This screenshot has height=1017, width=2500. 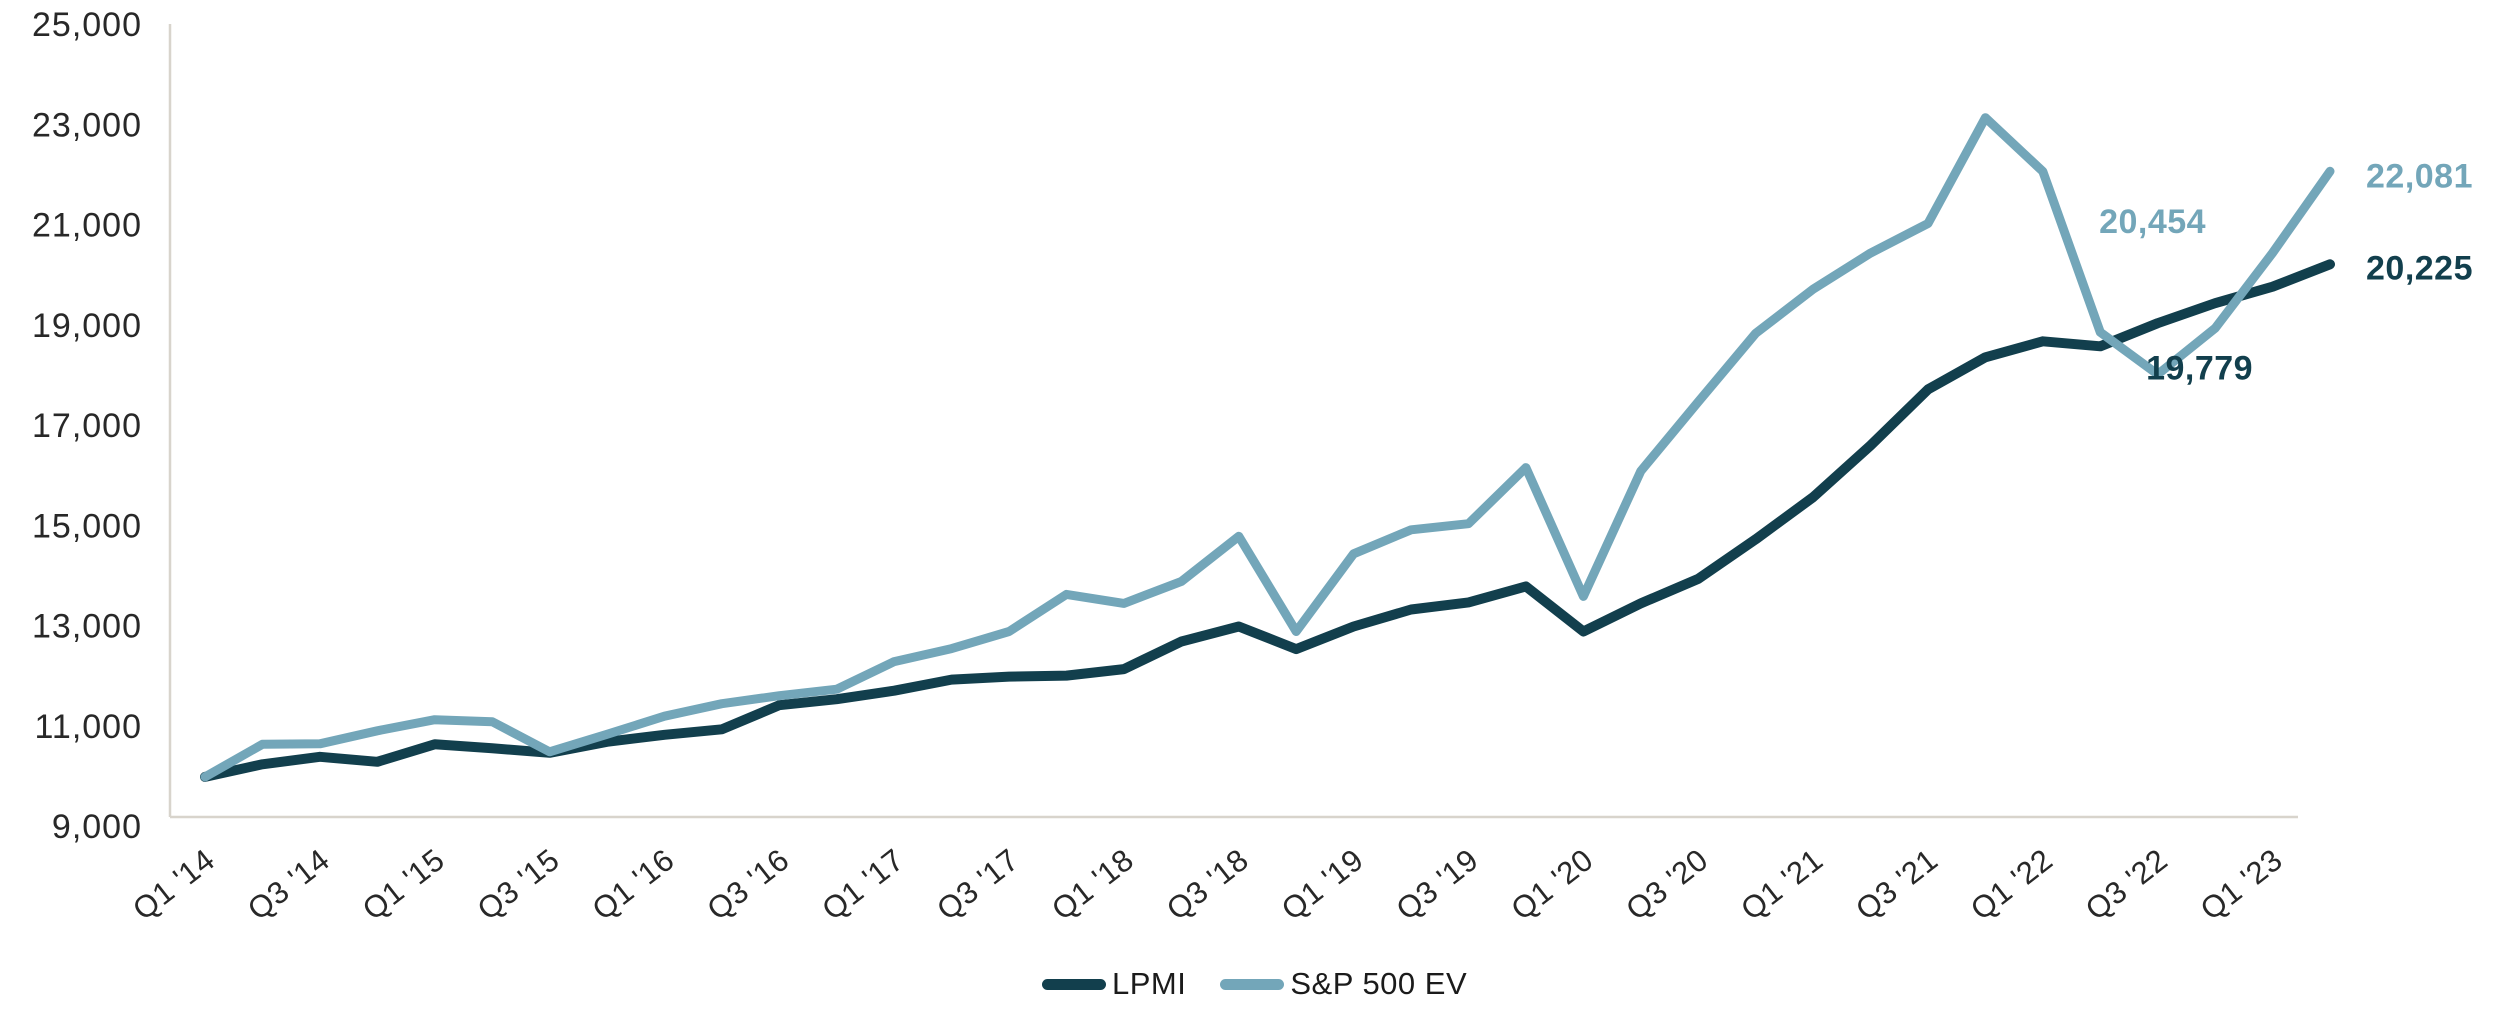 I want to click on lpmi-line-swatch-icon, so click(x=1074, y=984).